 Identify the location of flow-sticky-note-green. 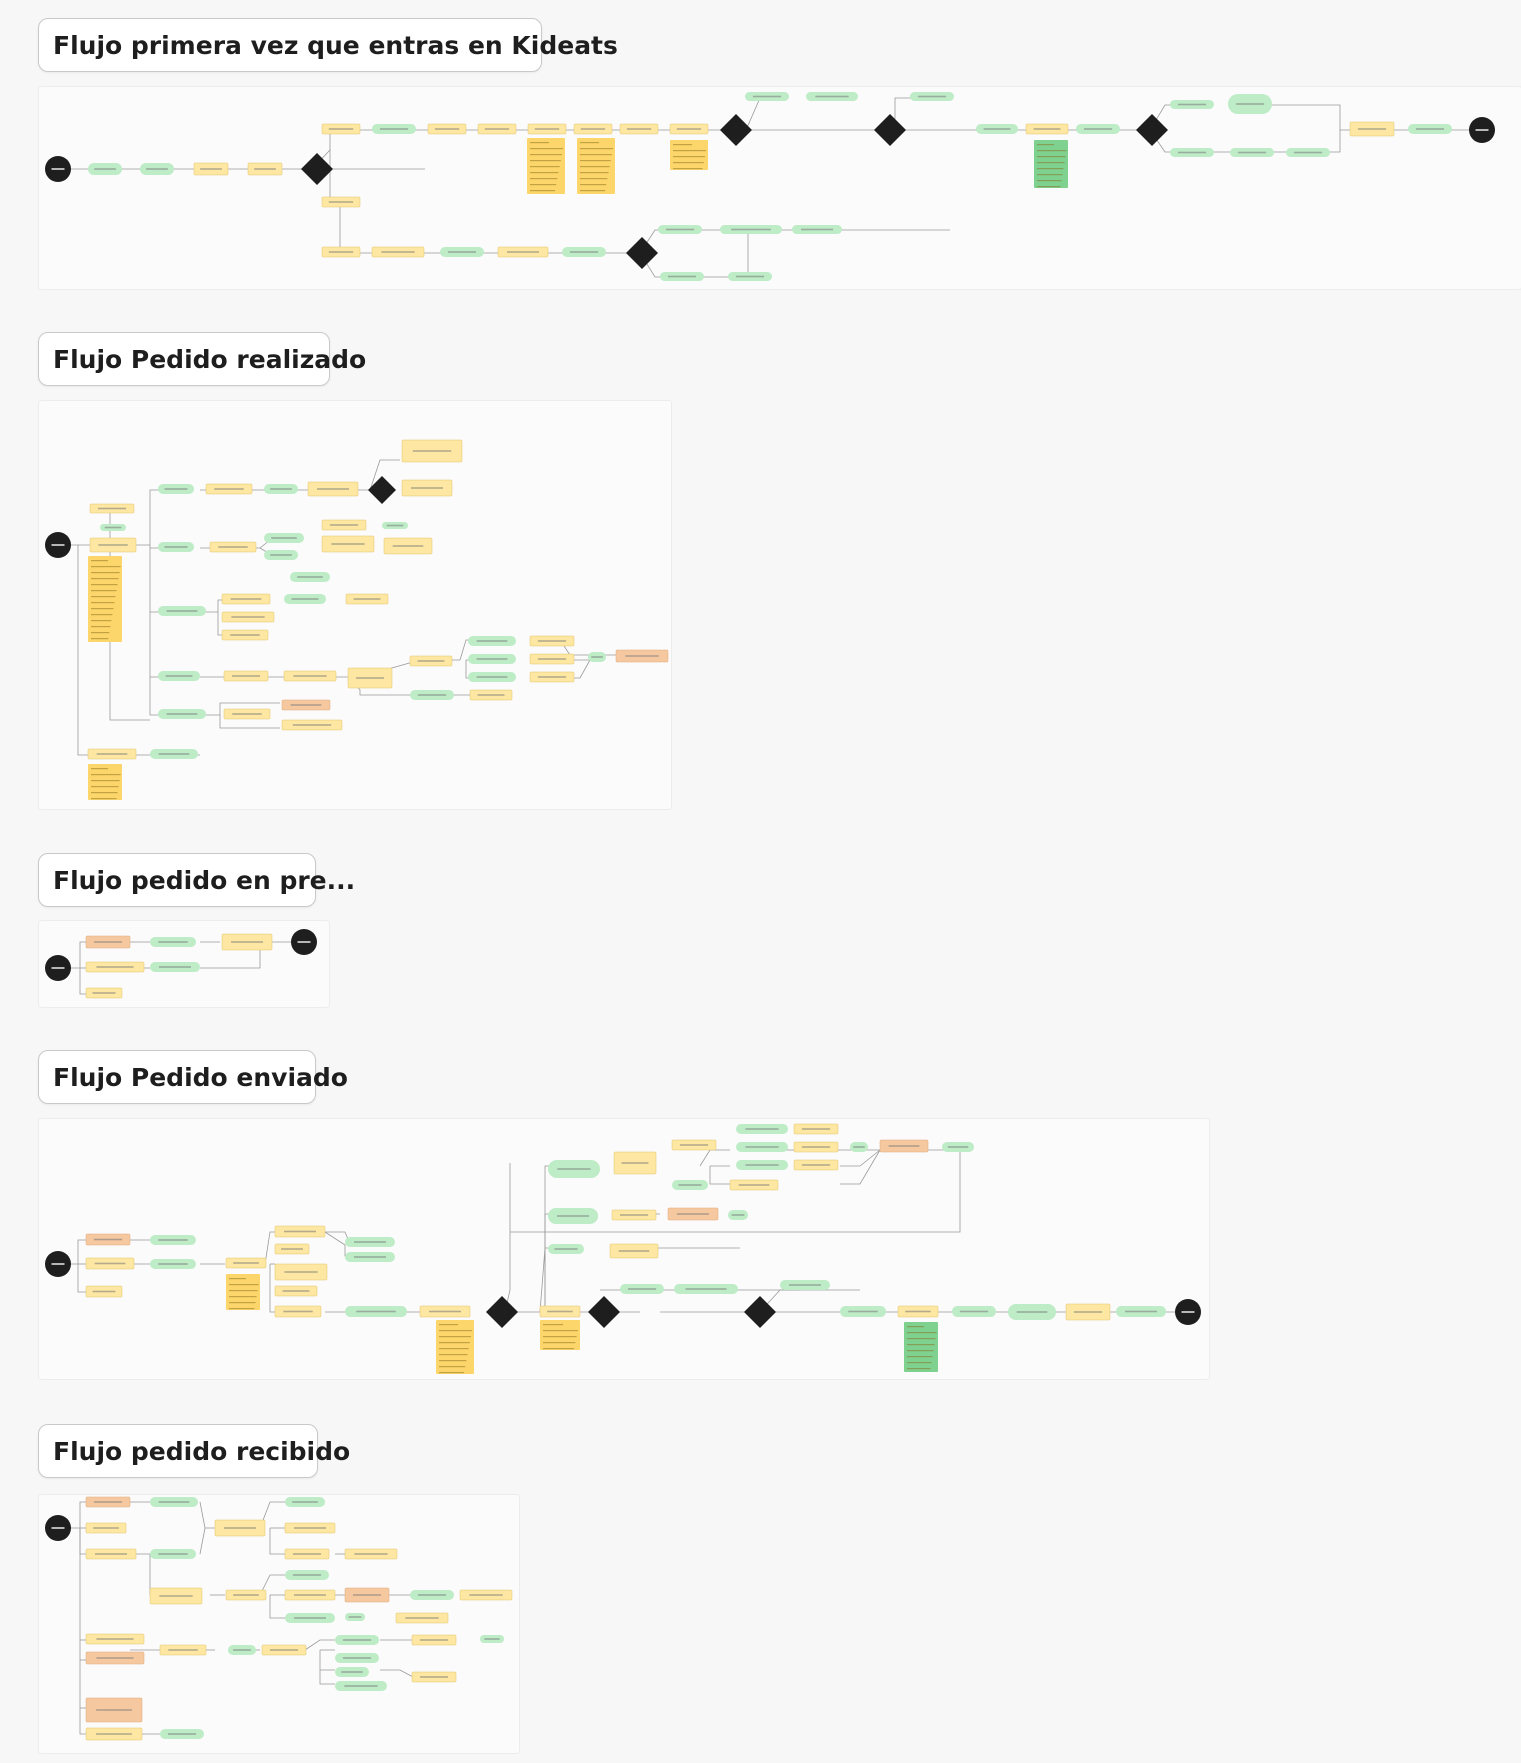
(921, 1347).